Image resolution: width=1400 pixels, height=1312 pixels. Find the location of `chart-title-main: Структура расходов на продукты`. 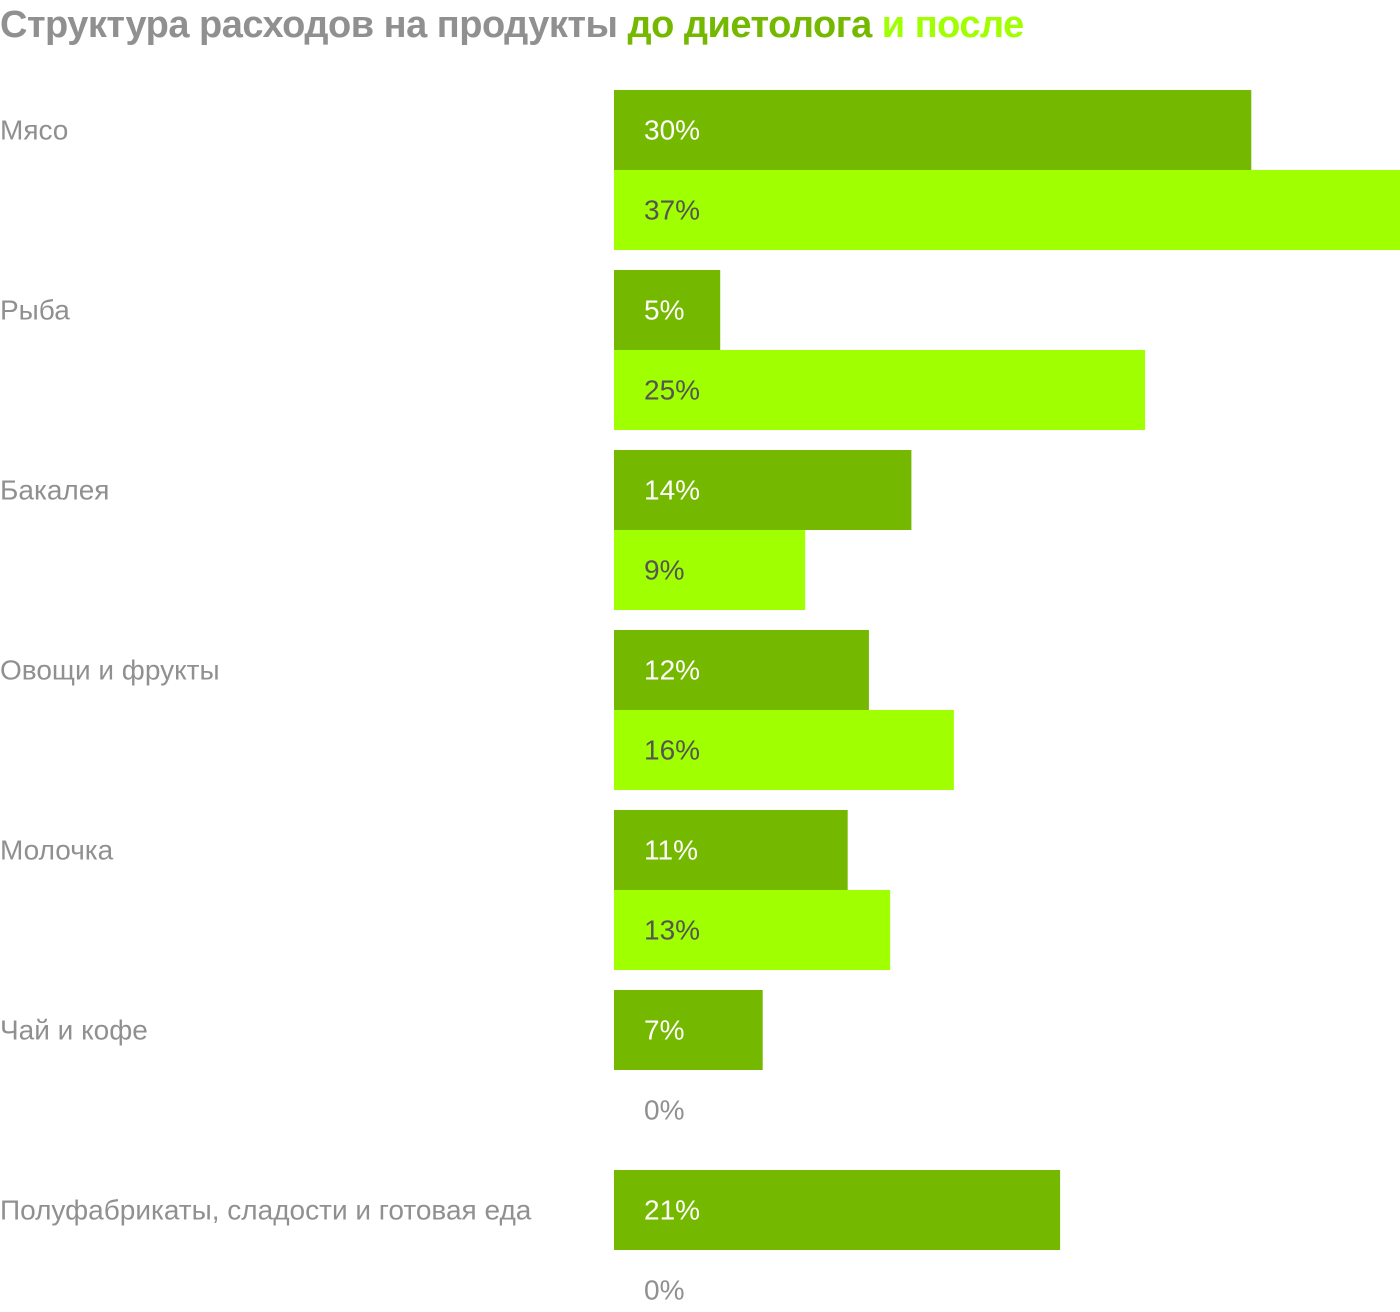

chart-title-main: Структура расходов на продукты is located at coordinates (314, 25).